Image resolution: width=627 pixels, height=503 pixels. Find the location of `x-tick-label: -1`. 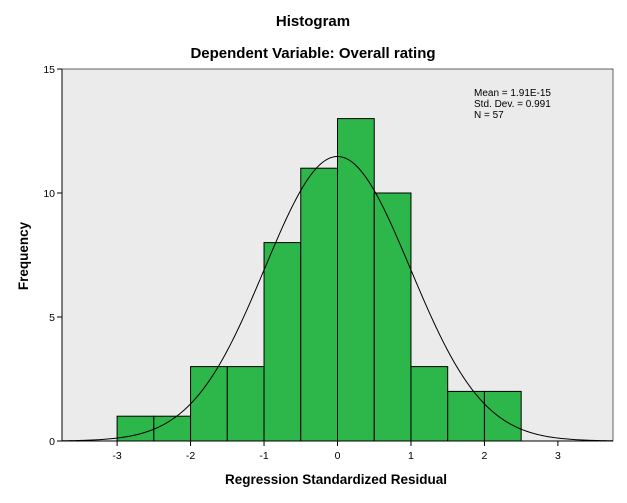

x-tick-label: -1 is located at coordinates (263, 456).